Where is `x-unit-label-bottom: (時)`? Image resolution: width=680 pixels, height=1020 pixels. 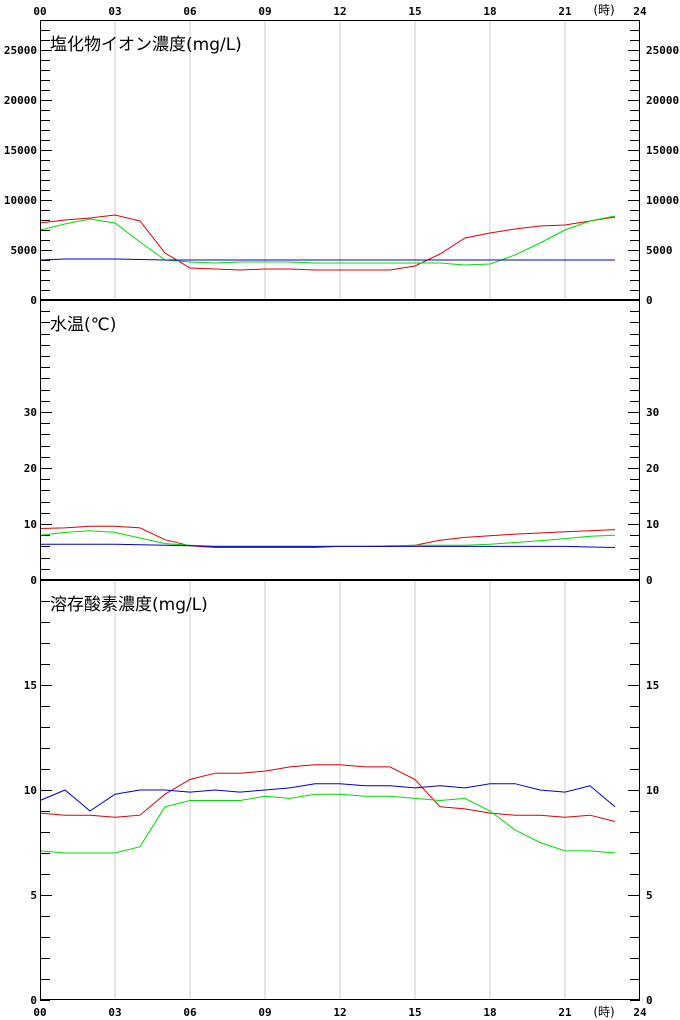
x-unit-label-bottom: (時) is located at coordinates (603, 1012).